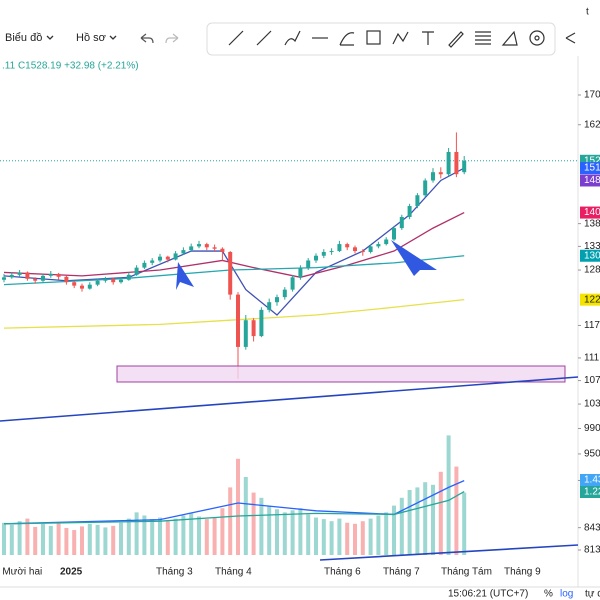 This screenshot has width=600, height=600. I want to click on zone-box, so click(341, 374).